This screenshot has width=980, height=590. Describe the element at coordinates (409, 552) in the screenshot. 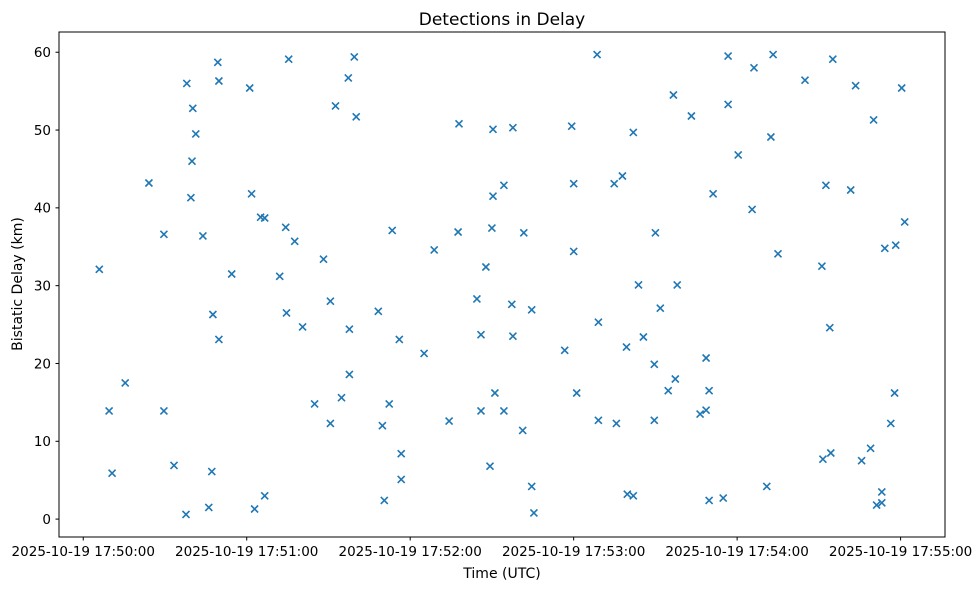

I see `x-tick-label: 2025-10-19 17:52:00` at that location.